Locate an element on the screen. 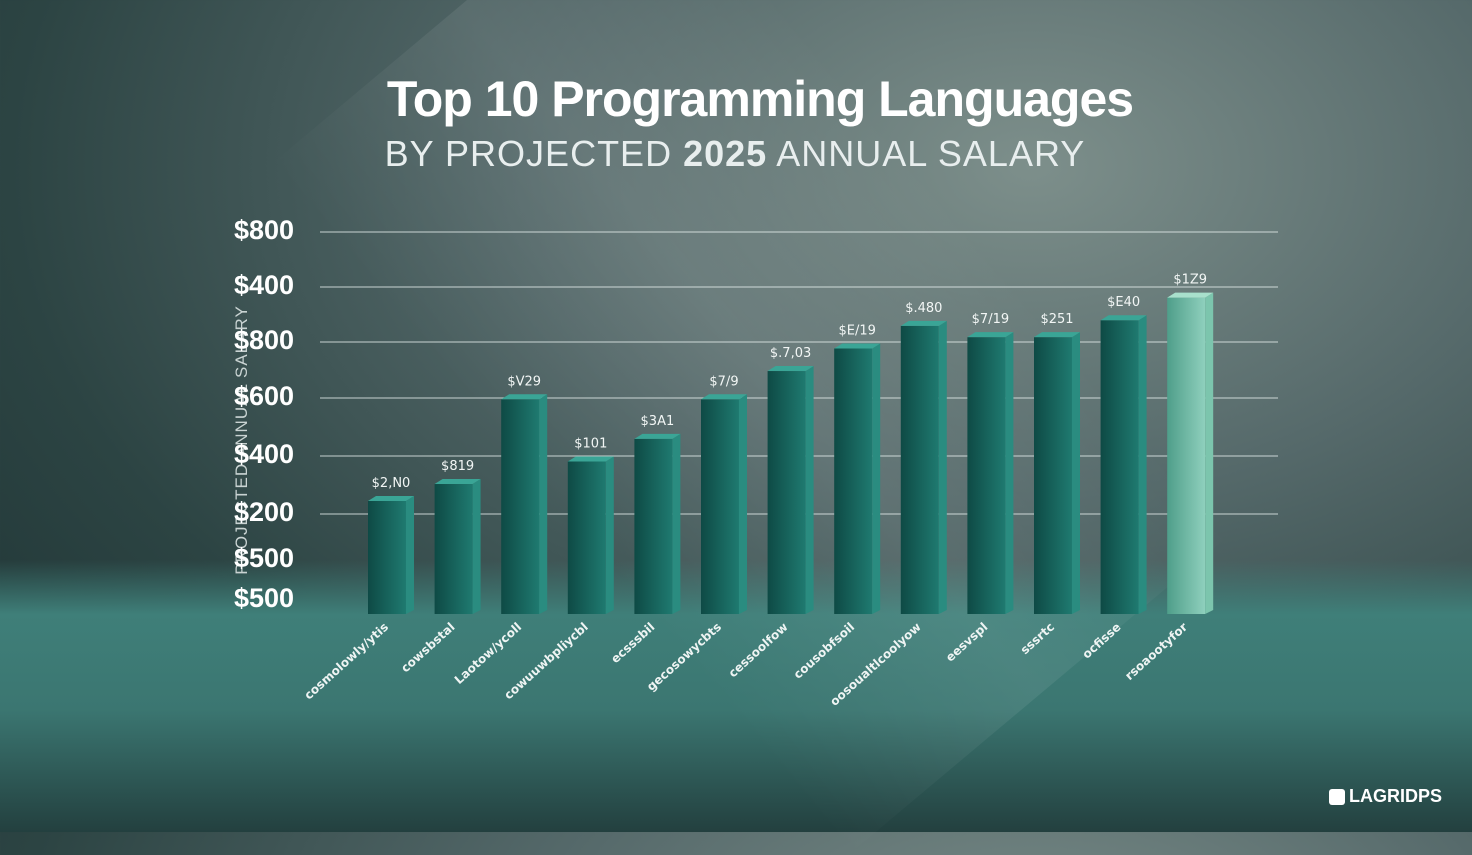  brand-logo: LAGRIDPS is located at coordinates (1385, 796).